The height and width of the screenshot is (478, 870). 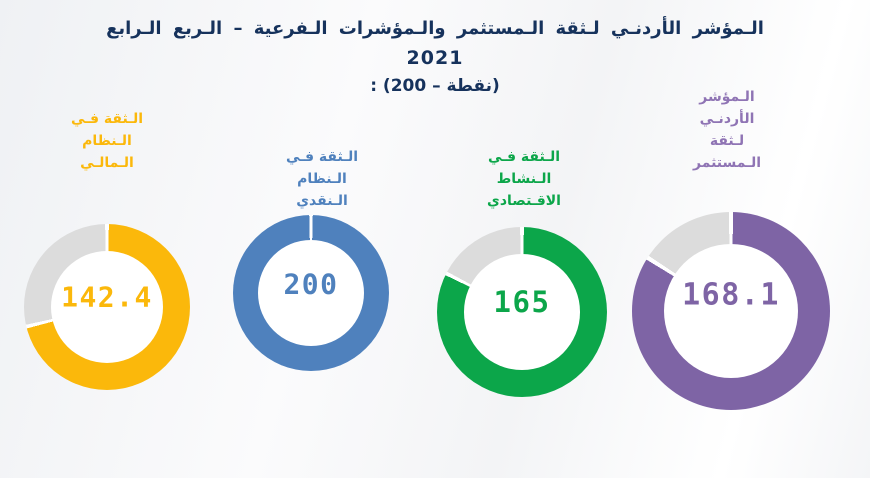 I want to click on label-confidence-economic-activity: الـثقة فـي الـنشاط الاقـتصادي, so click(x=524, y=179).